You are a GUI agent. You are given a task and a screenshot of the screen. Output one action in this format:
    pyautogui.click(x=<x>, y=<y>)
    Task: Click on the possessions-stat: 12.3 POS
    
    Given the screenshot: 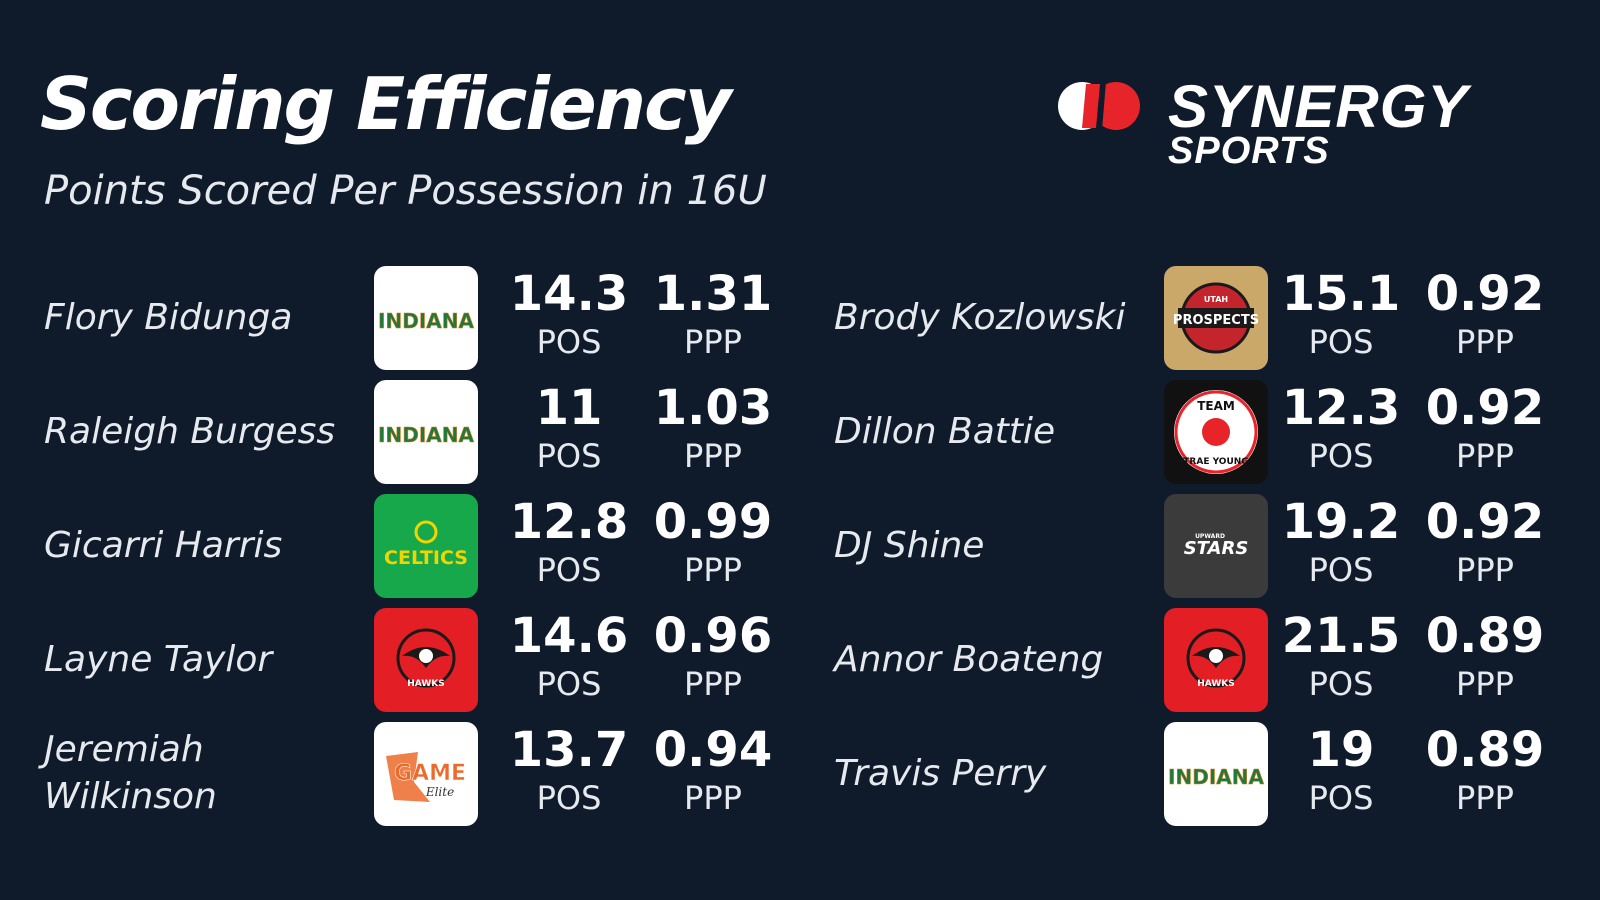 What is the action you would take?
    pyautogui.click(x=1341, y=430)
    